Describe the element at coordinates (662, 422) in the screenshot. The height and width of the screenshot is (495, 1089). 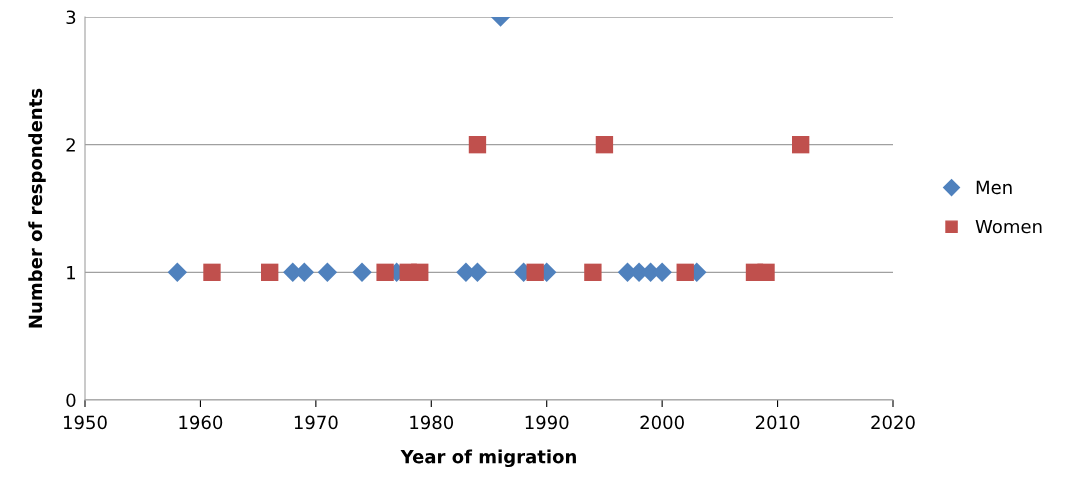
I see `x-tick-label: 2000` at that location.